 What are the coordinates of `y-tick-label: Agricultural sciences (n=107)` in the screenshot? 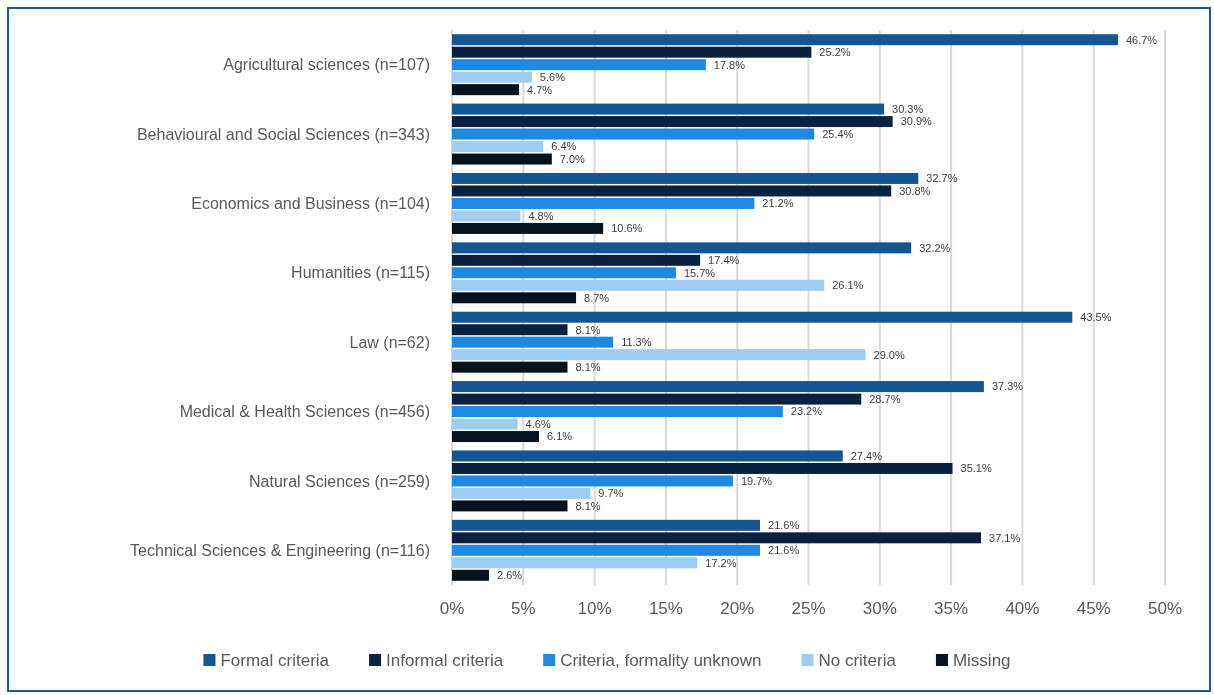 It's located at (326, 65).